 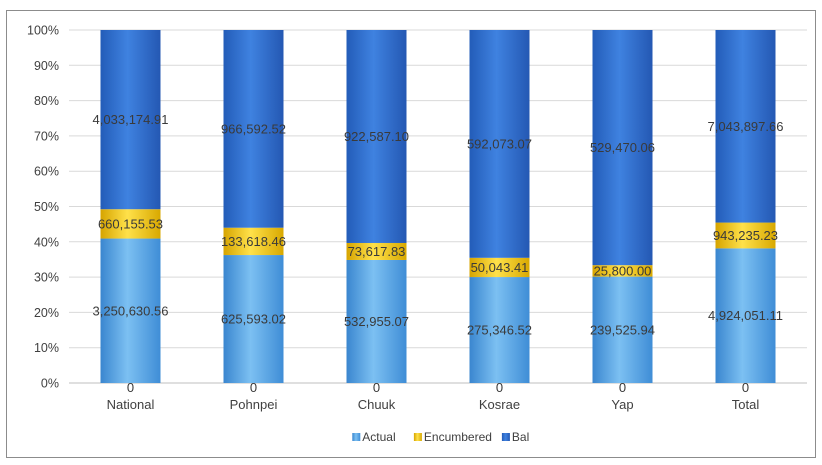 What do you see at coordinates (50, 384) in the screenshot?
I see `y-tick-label: 0%` at bounding box center [50, 384].